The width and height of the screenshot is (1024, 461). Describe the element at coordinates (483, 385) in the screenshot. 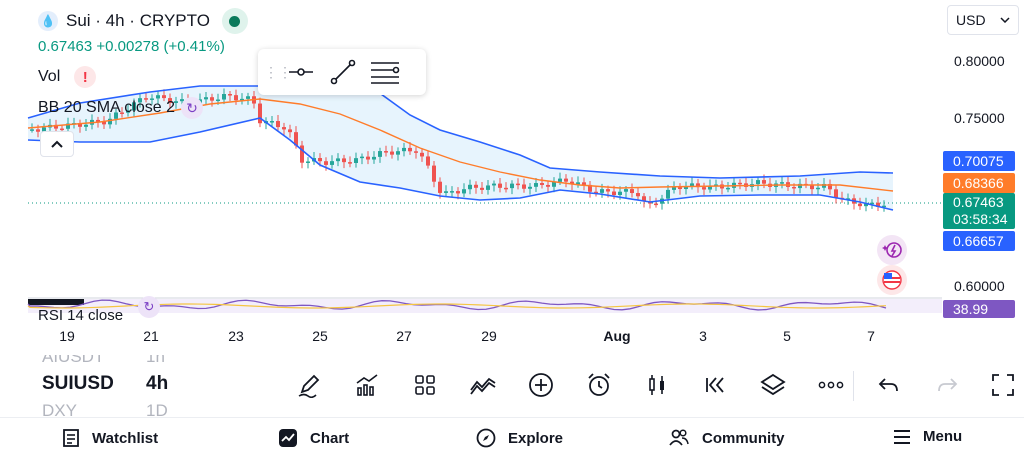

I see `compare-icon` at that location.